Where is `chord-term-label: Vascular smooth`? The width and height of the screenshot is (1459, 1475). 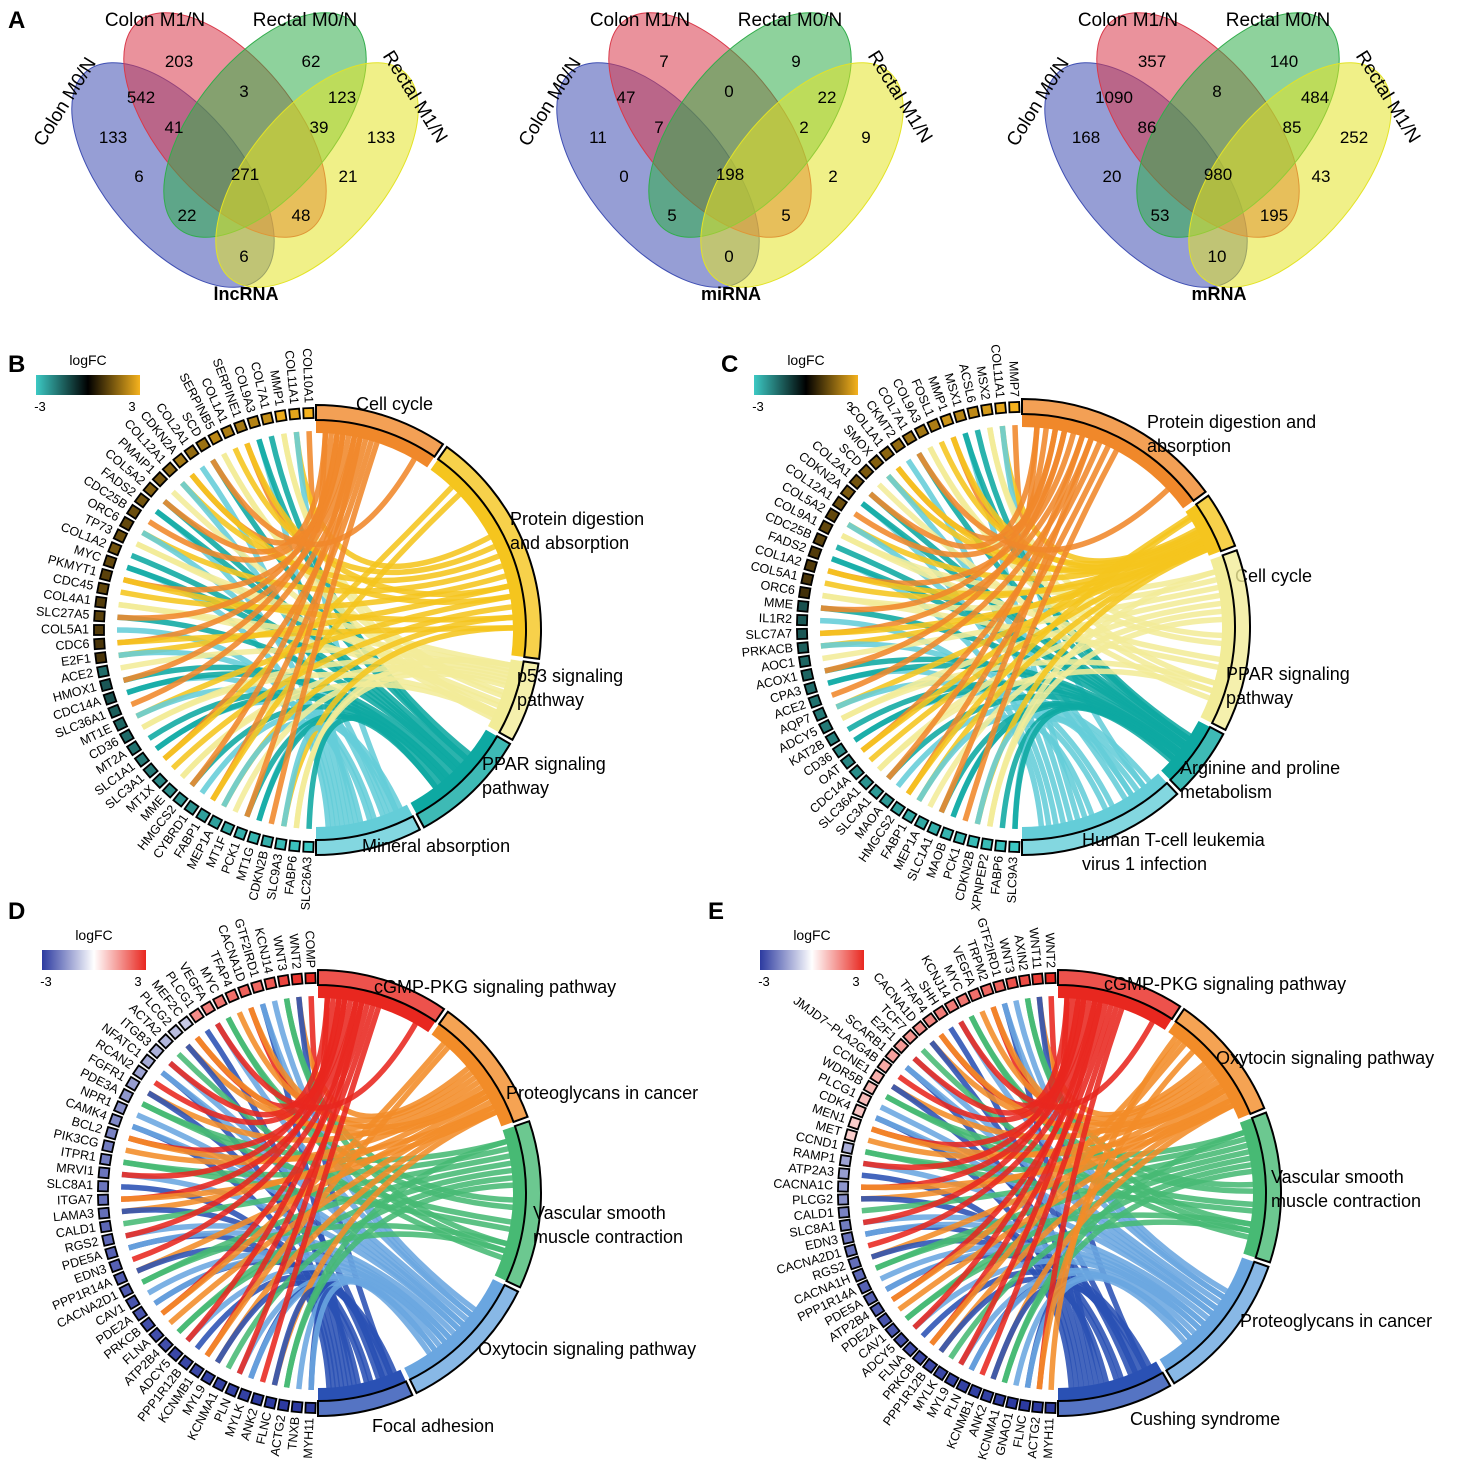 chord-term-label: Vascular smooth is located at coordinates (1337, 1177).